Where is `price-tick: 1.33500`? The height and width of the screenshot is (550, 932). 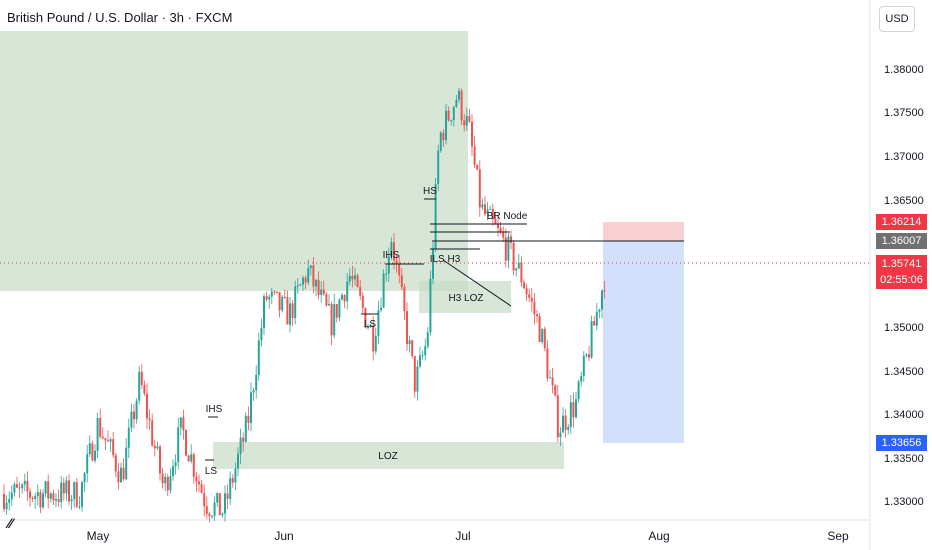 price-tick: 1.33500 is located at coordinates (904, 459).